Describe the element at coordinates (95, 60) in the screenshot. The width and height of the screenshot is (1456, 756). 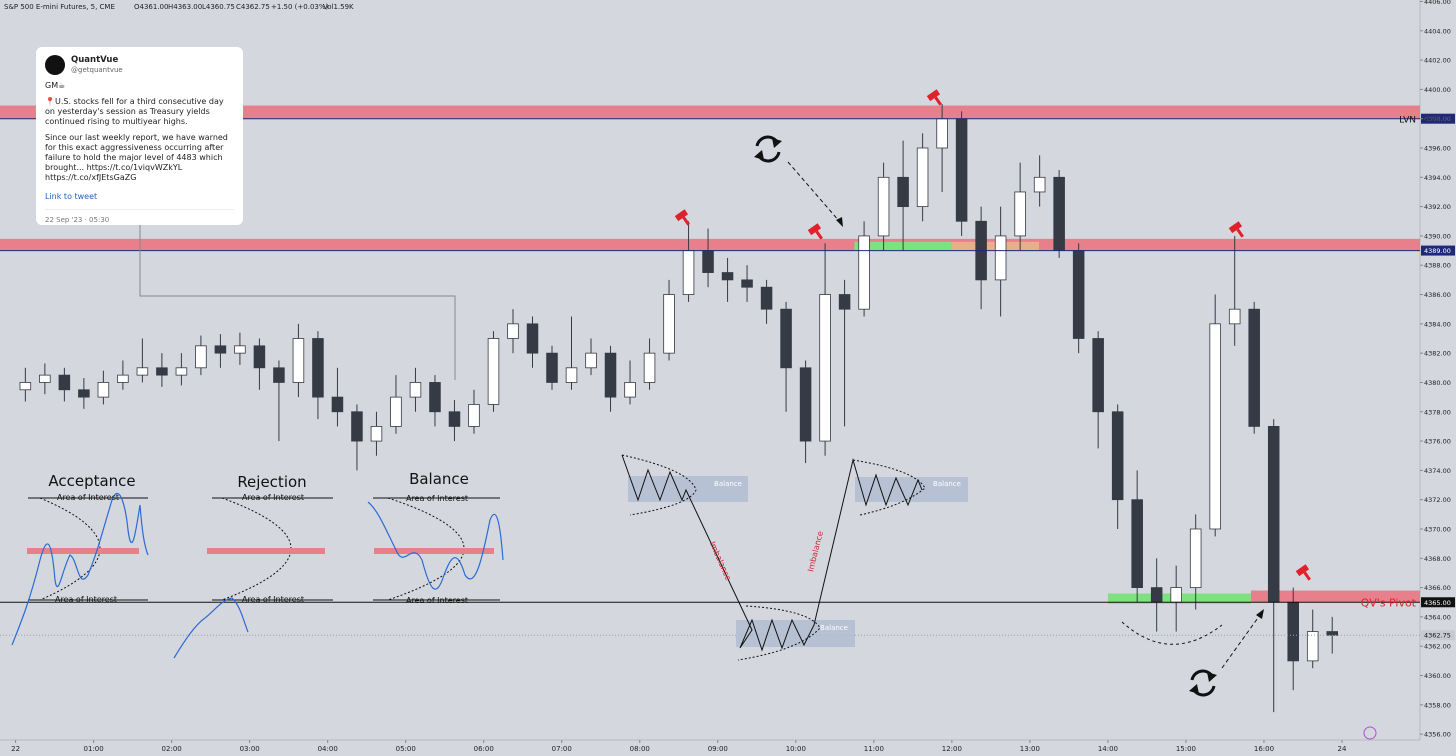
I see `author-name: QuantVue` at that location.